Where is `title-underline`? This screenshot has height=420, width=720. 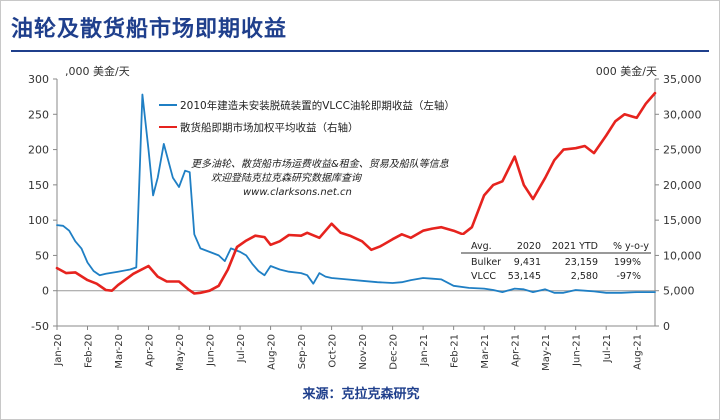 title-underline is located at coordinates (360, 51).